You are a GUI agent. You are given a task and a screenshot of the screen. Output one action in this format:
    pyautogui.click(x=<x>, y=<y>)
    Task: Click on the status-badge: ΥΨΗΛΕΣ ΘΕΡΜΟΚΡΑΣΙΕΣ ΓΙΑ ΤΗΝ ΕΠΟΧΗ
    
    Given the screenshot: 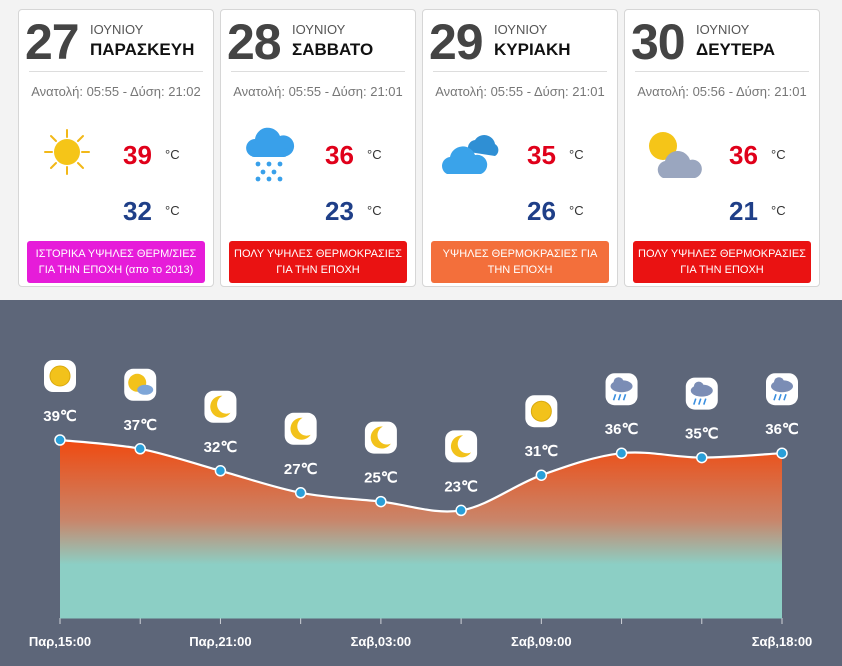 What is the action you would take?
    pyautogui.click(x=520, y=262)
    